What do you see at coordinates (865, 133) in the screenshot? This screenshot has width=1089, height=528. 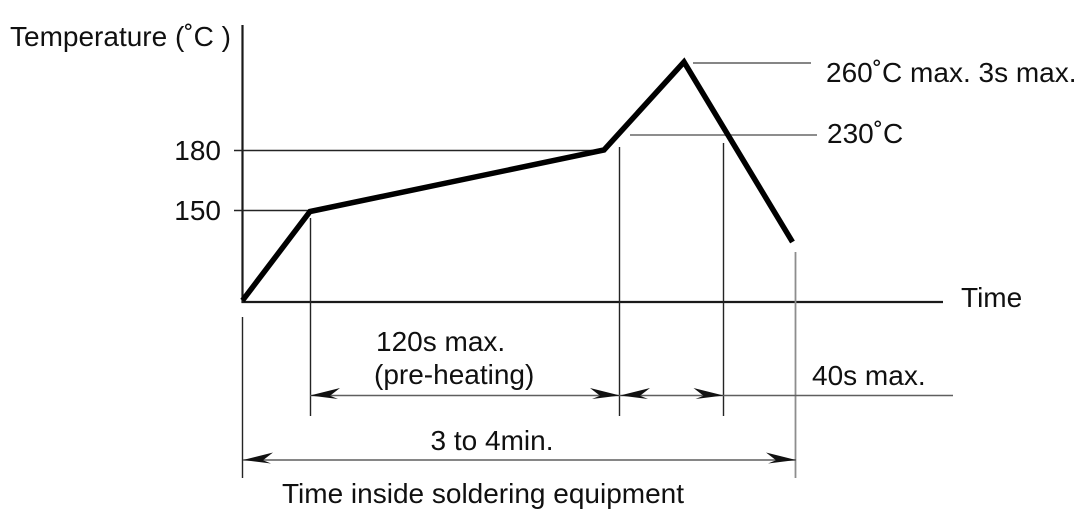 I see `reflow-threshold-annotation: 230˚C` at bounding box center [865, 133].